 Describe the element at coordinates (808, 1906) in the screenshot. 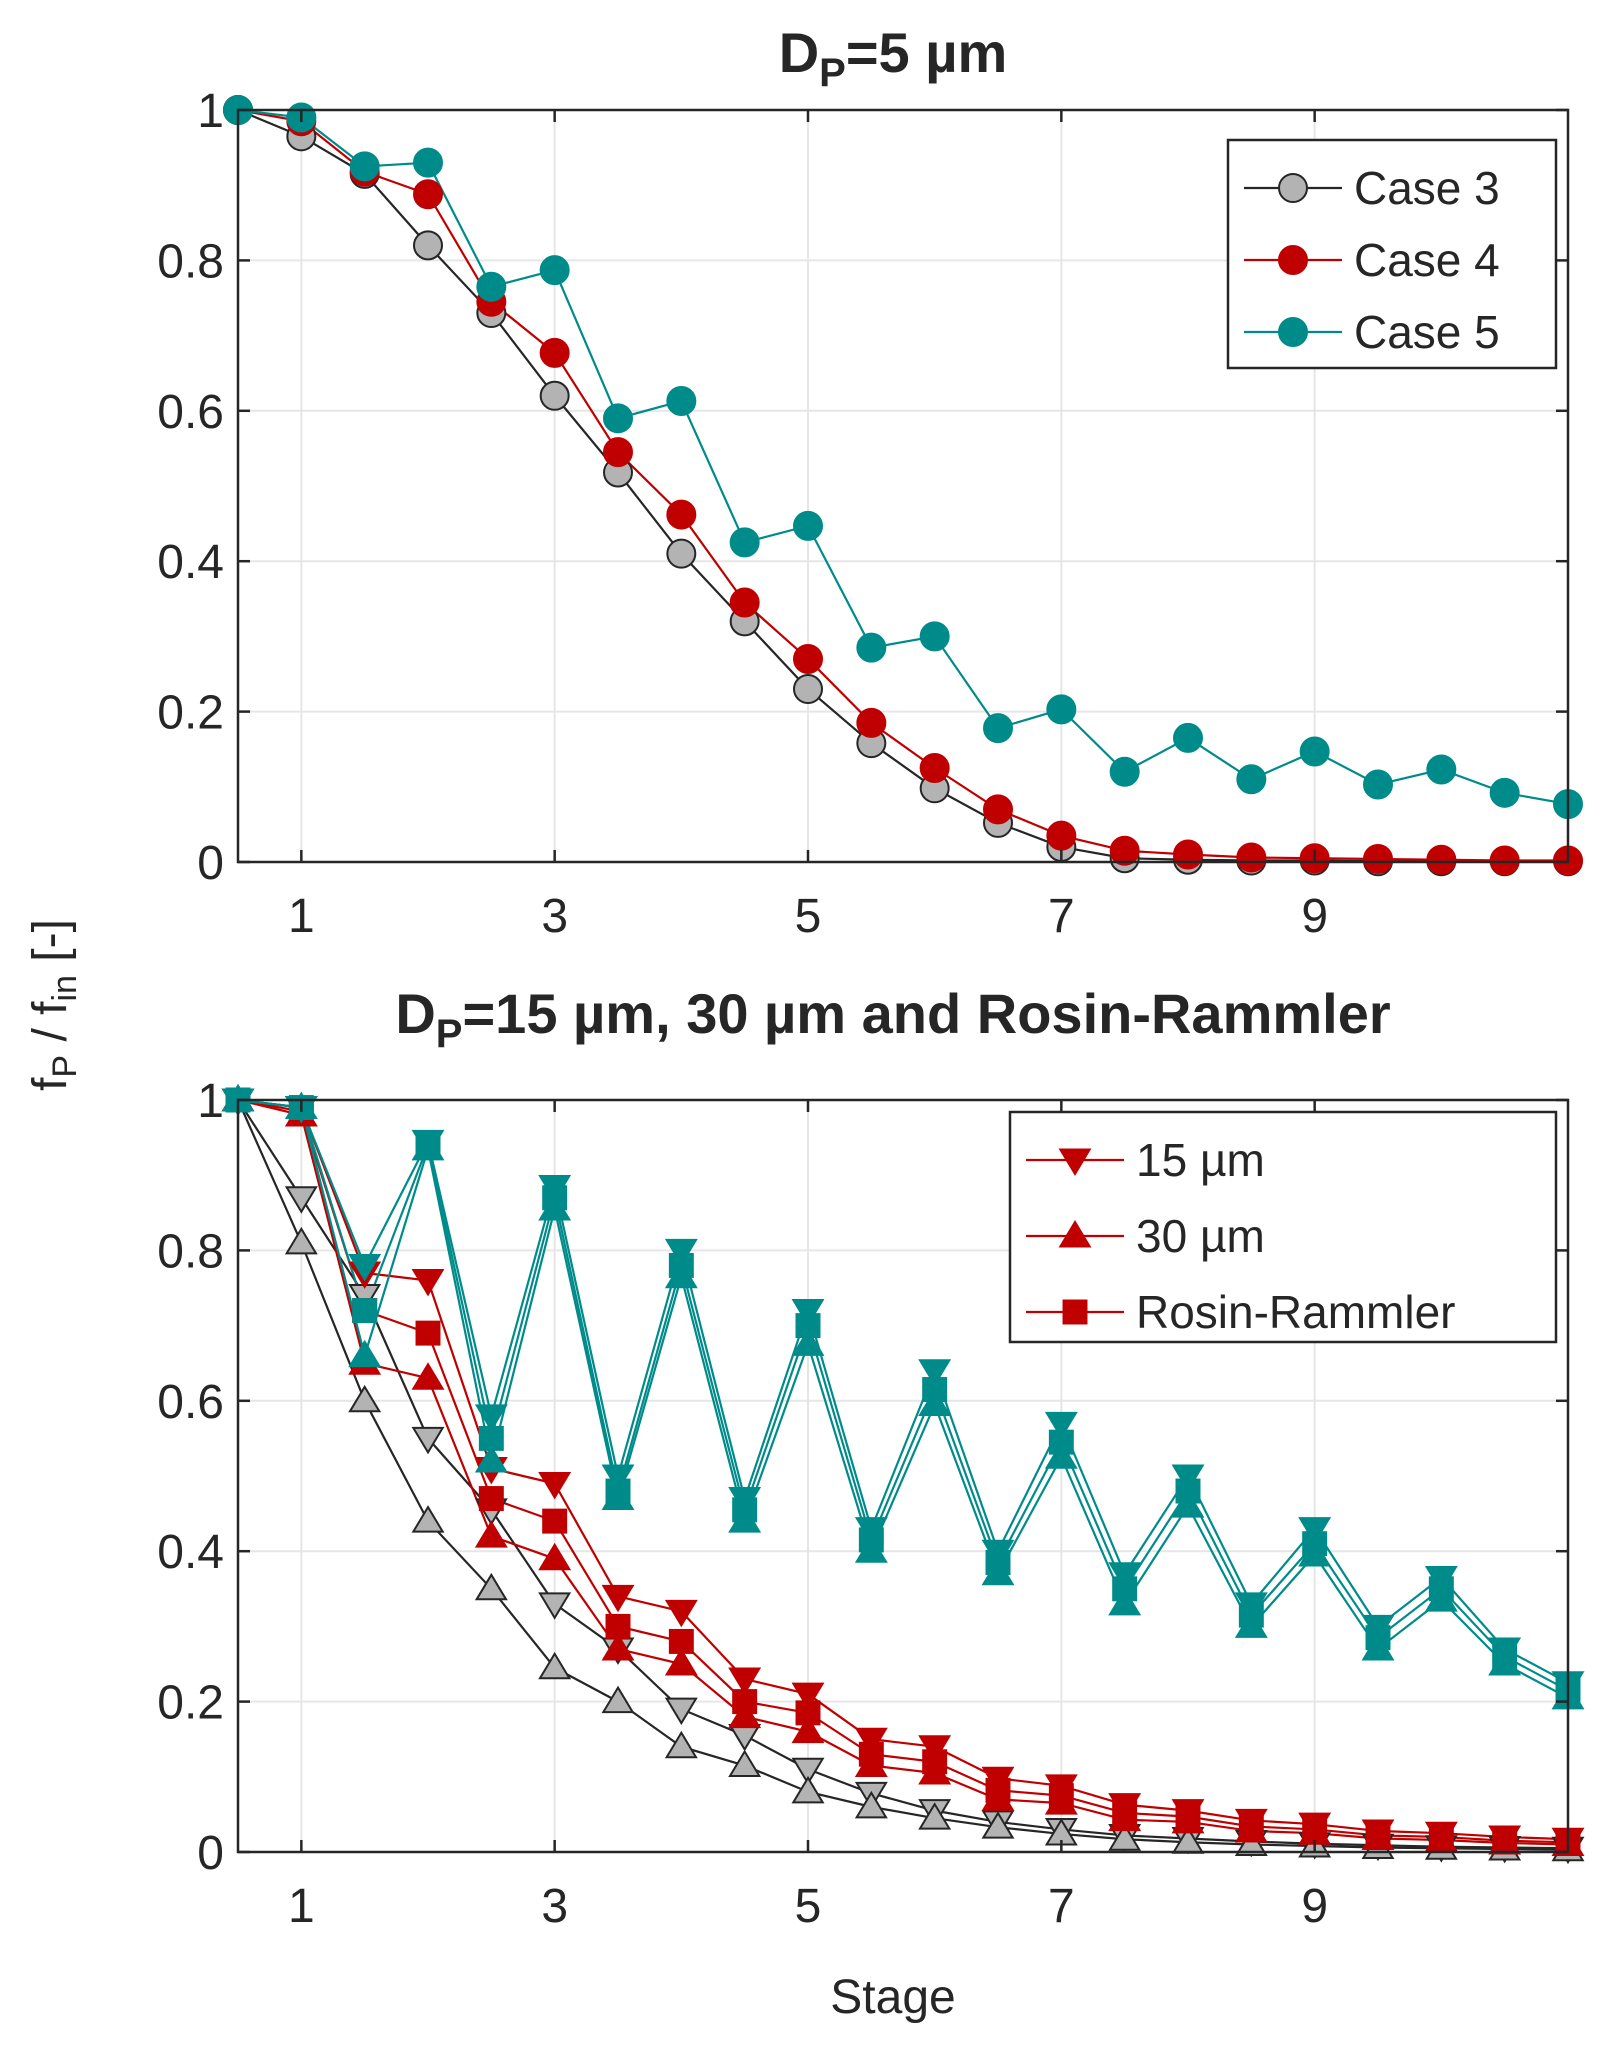

I see `x-tick-label: 5` at that location.